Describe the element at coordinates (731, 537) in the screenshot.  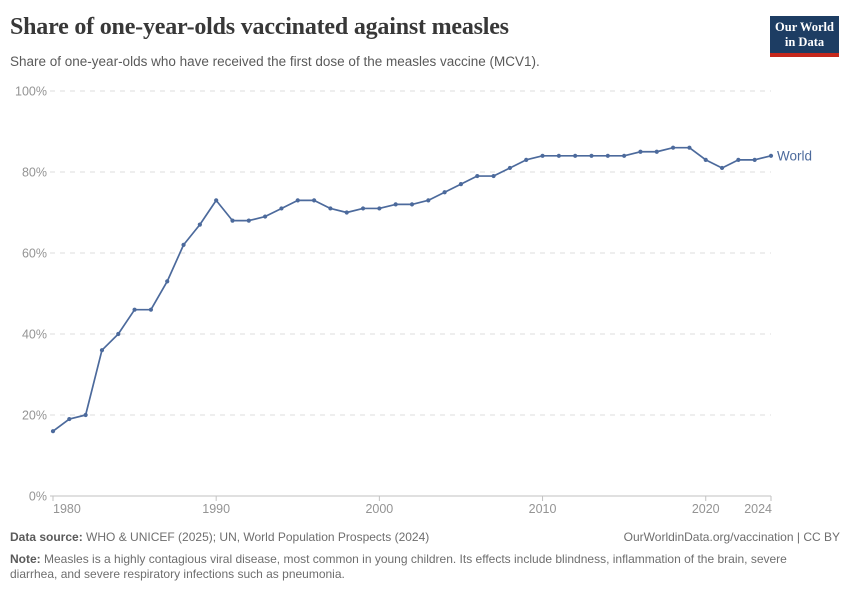
I see `citation-link: OurWorldinData.org/vaccination | CC BY` at that location.